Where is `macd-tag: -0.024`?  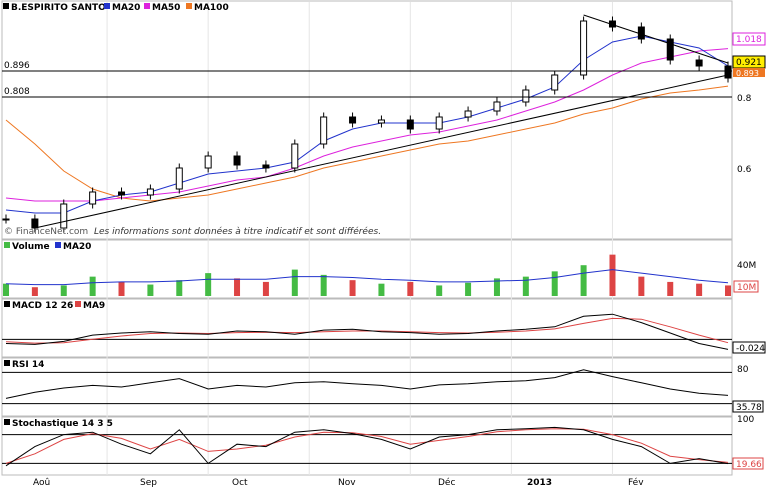 macd-tag: -0.024 is located at coordinates (750, 349).